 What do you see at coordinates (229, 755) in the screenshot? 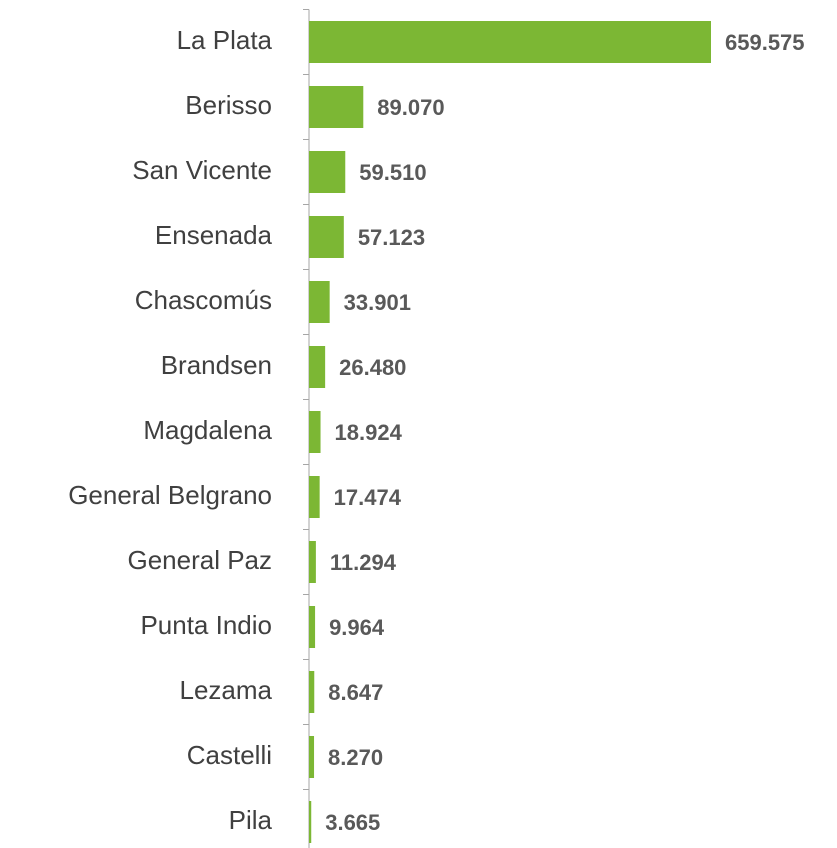
I see `category-label: Castelli` at bounding box center [229, 755].